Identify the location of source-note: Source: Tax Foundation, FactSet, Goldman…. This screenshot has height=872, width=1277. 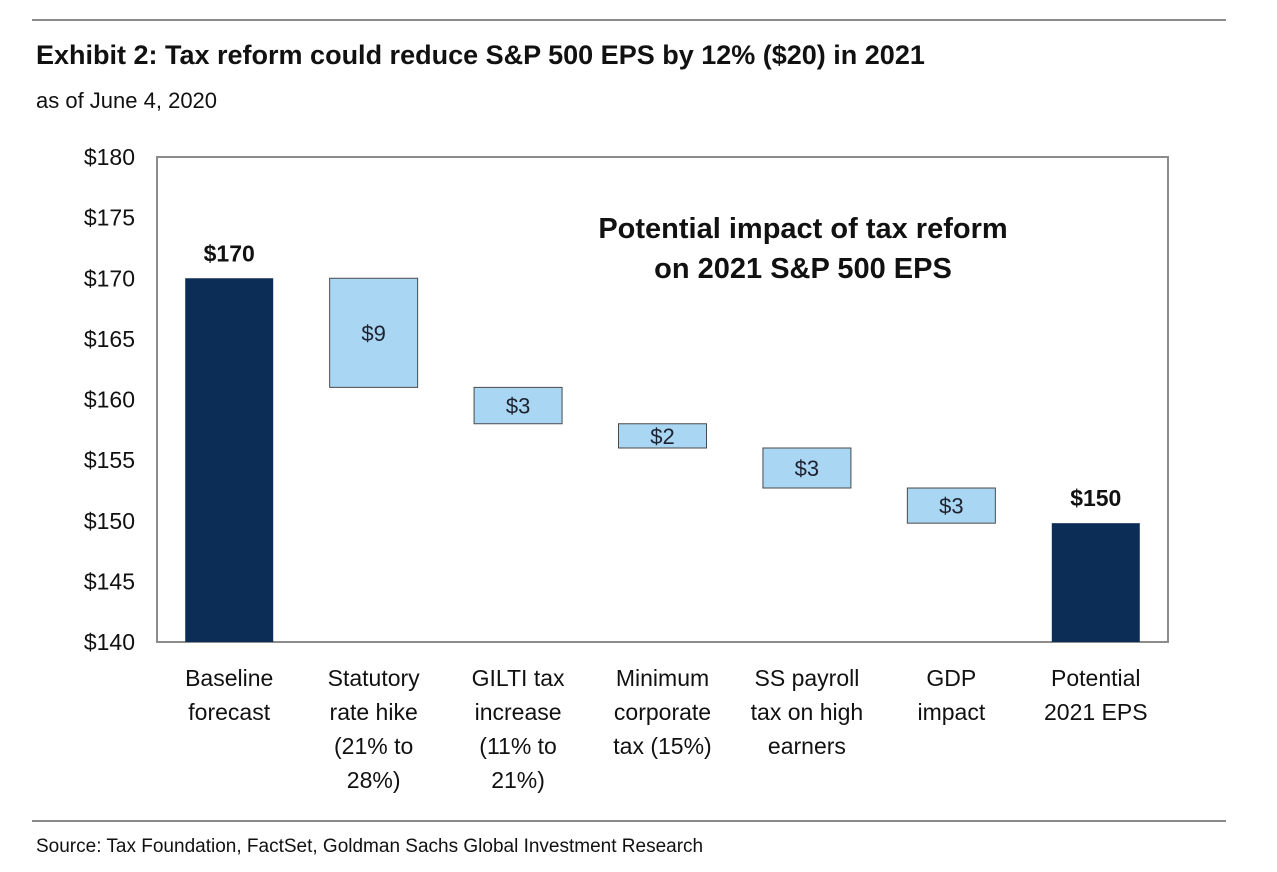
(370, 846).